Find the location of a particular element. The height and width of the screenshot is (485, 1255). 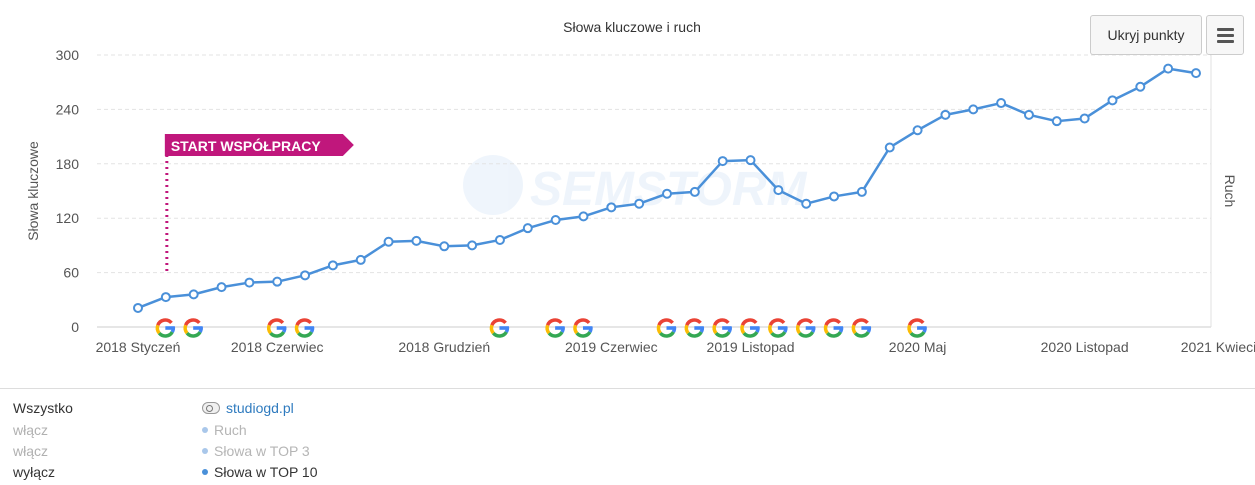

legend-item-top3: Słowa w TOP 3 is located at coordinates (256, 451).